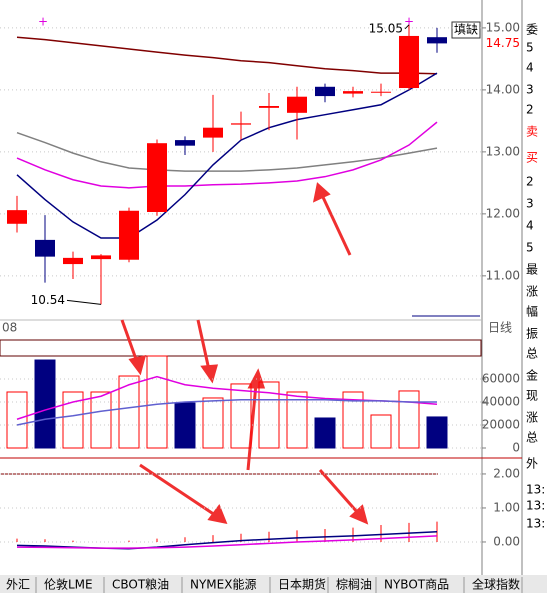  What do you see at coordinates (273, 584) in the screenshot?
I see `tab-bar` at bounding box center [273, 584].